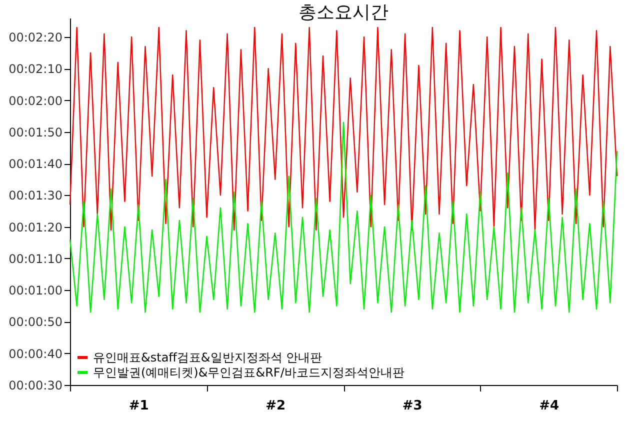  Describe the element at coordinates (35, 101) in the screenshot. I see `y-tick-label: 00:02:00` at that location.